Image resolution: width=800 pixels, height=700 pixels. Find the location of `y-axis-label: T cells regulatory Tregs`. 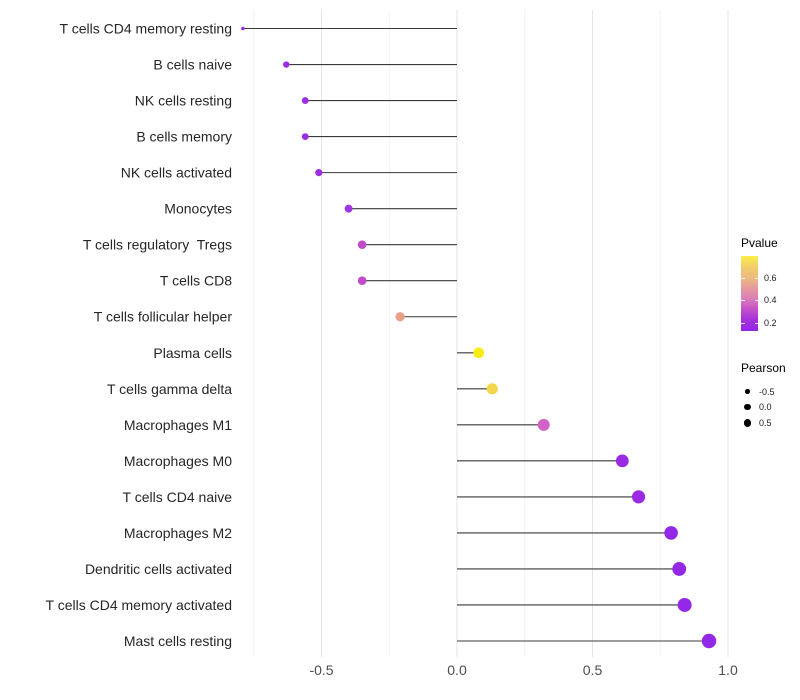

y-axis-label: T cells regulatory Tregs is located at coordinates (157, 245).